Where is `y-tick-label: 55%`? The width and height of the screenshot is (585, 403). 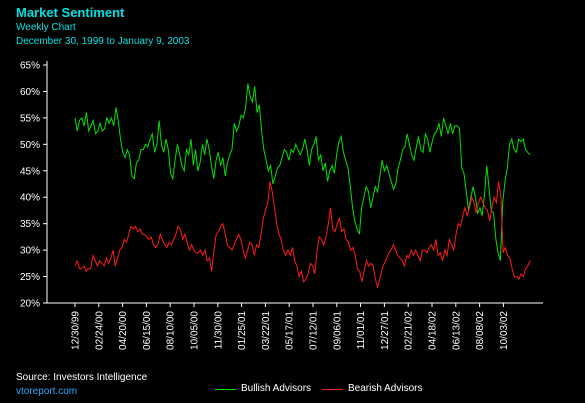 y-tick-label: 55% is located at coordinates (30, 118).